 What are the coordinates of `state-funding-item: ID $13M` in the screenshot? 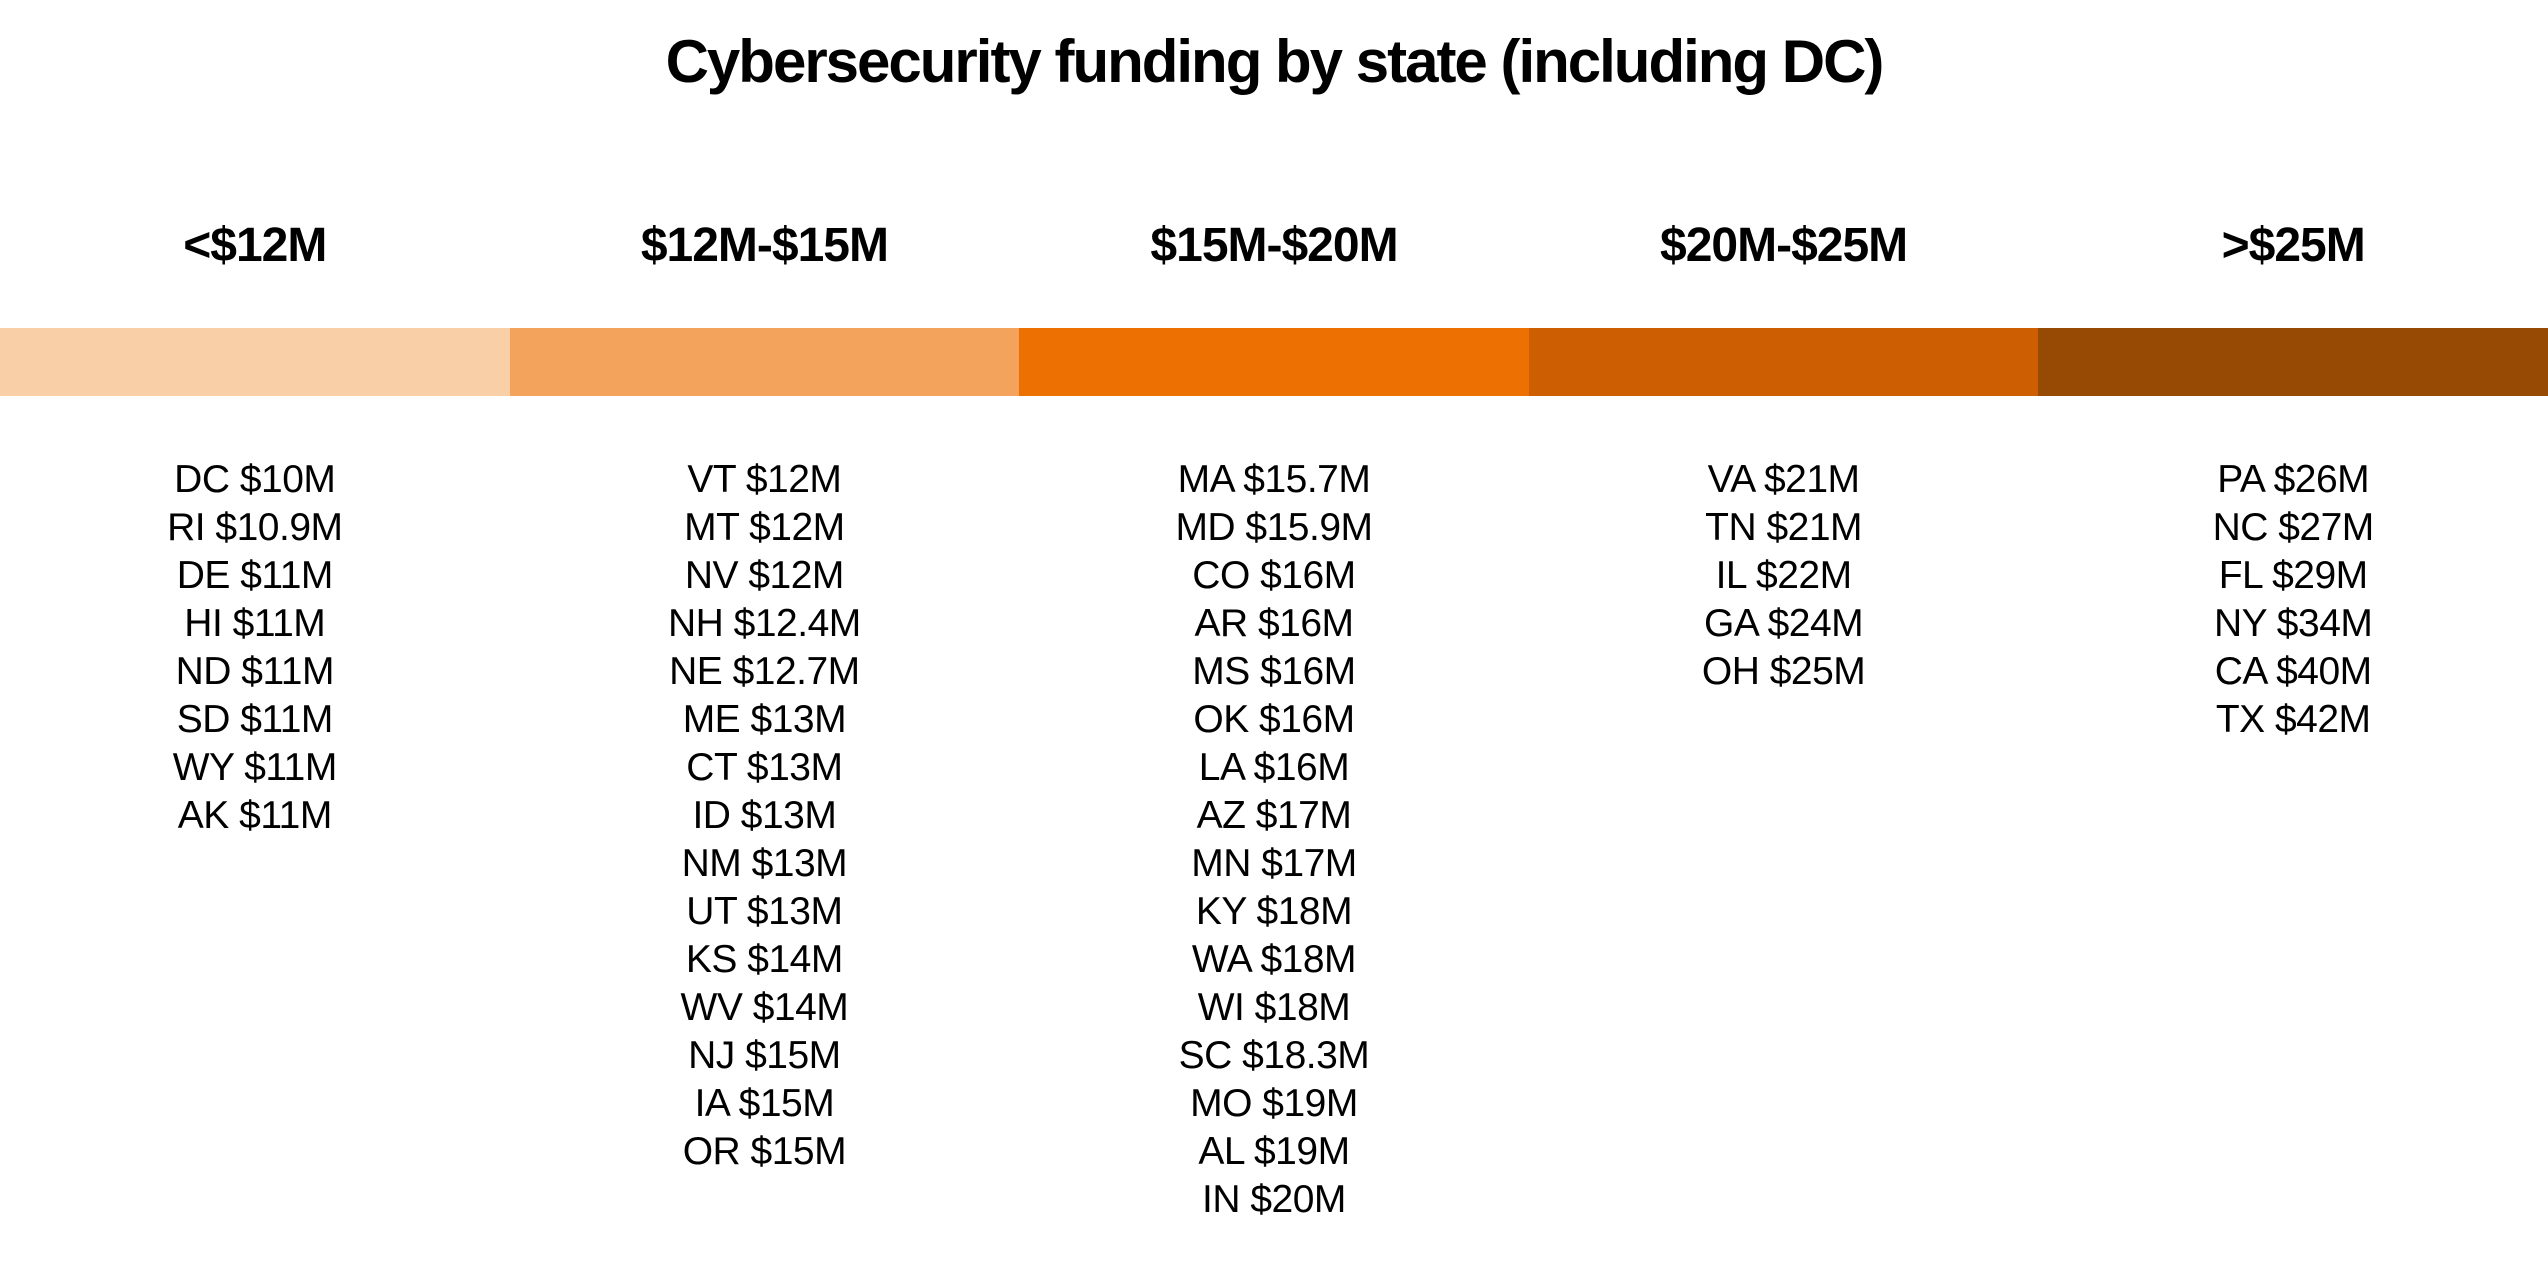 It's located at (764, 815).